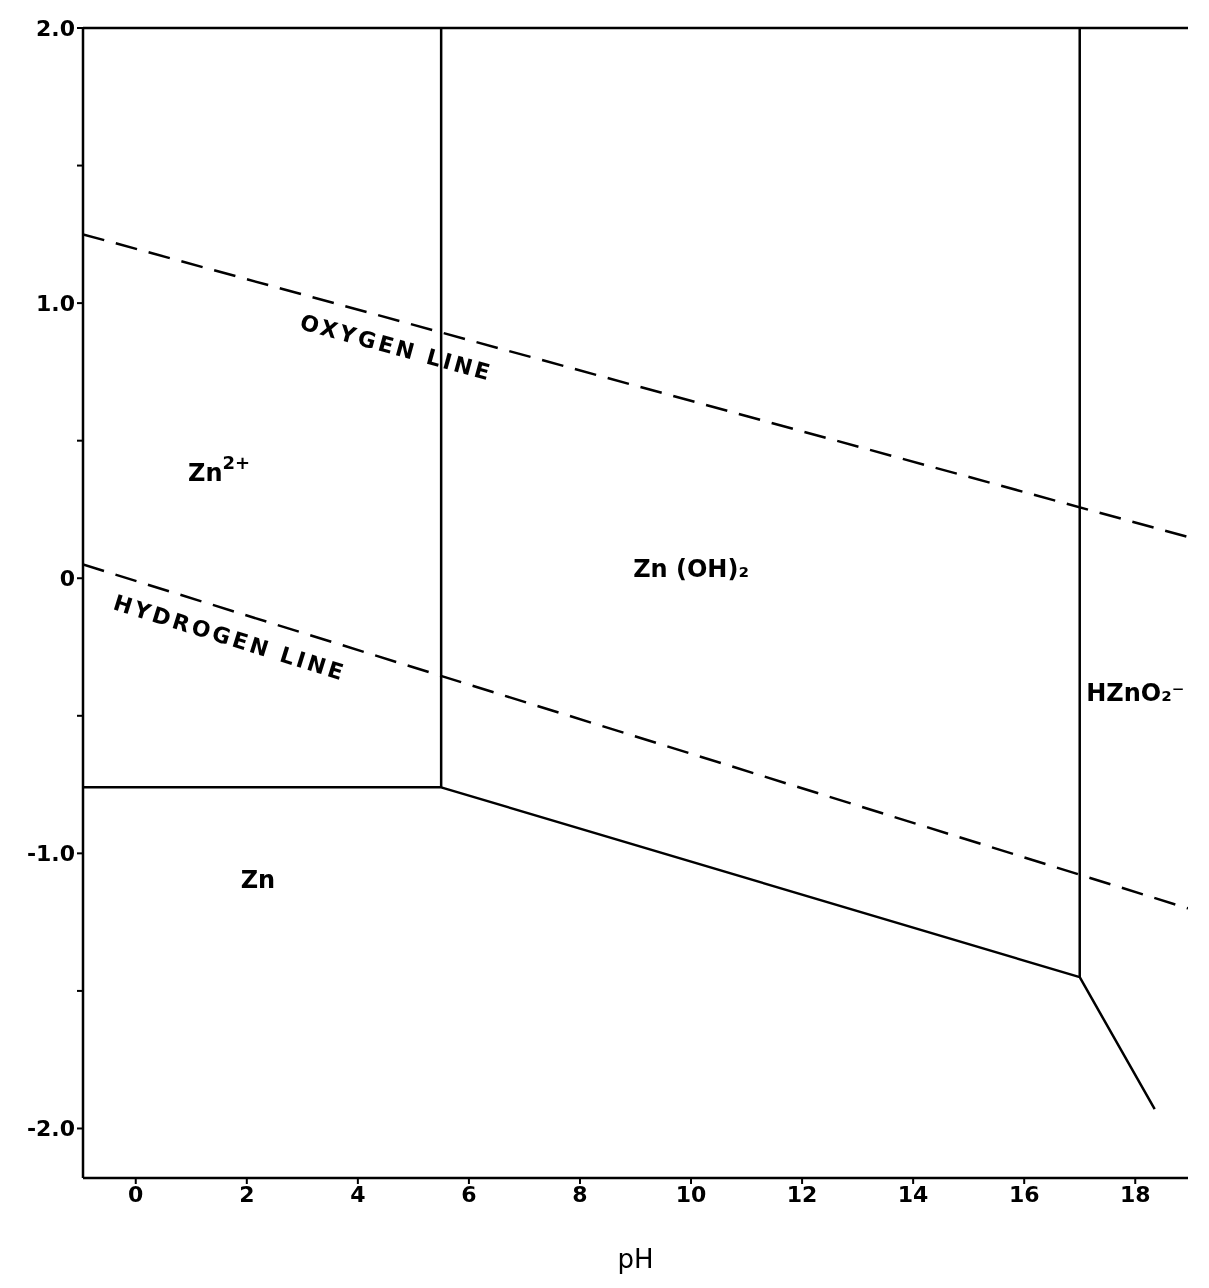  I want to click on x-tick-label: 14, so click(913, 1194).